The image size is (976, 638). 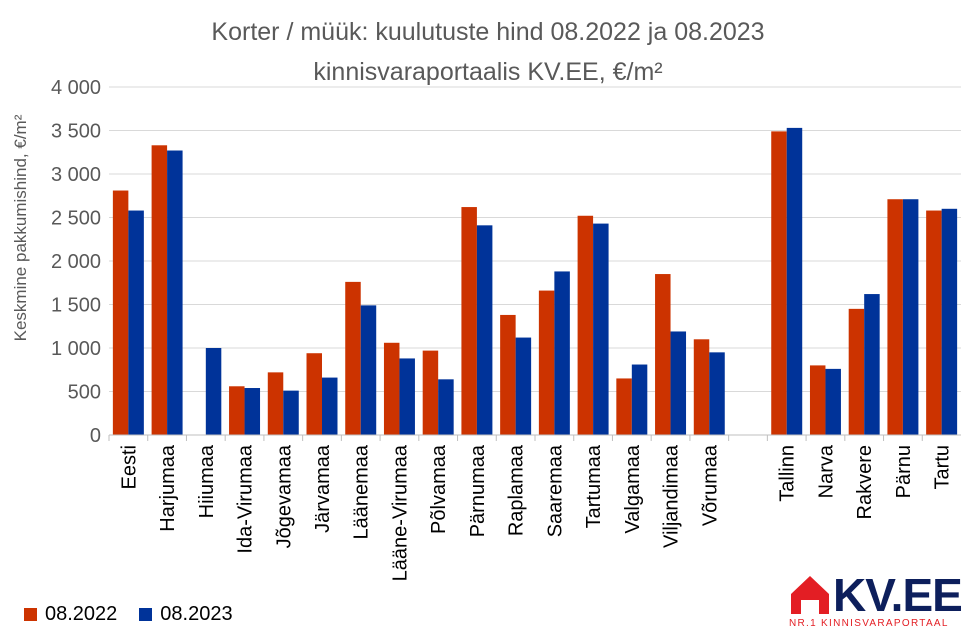 What do you see at coordinates (430, 392) in the screenshot?
I see `bar-08.2022-Põlvamaa` at bounding box center [430, 392].